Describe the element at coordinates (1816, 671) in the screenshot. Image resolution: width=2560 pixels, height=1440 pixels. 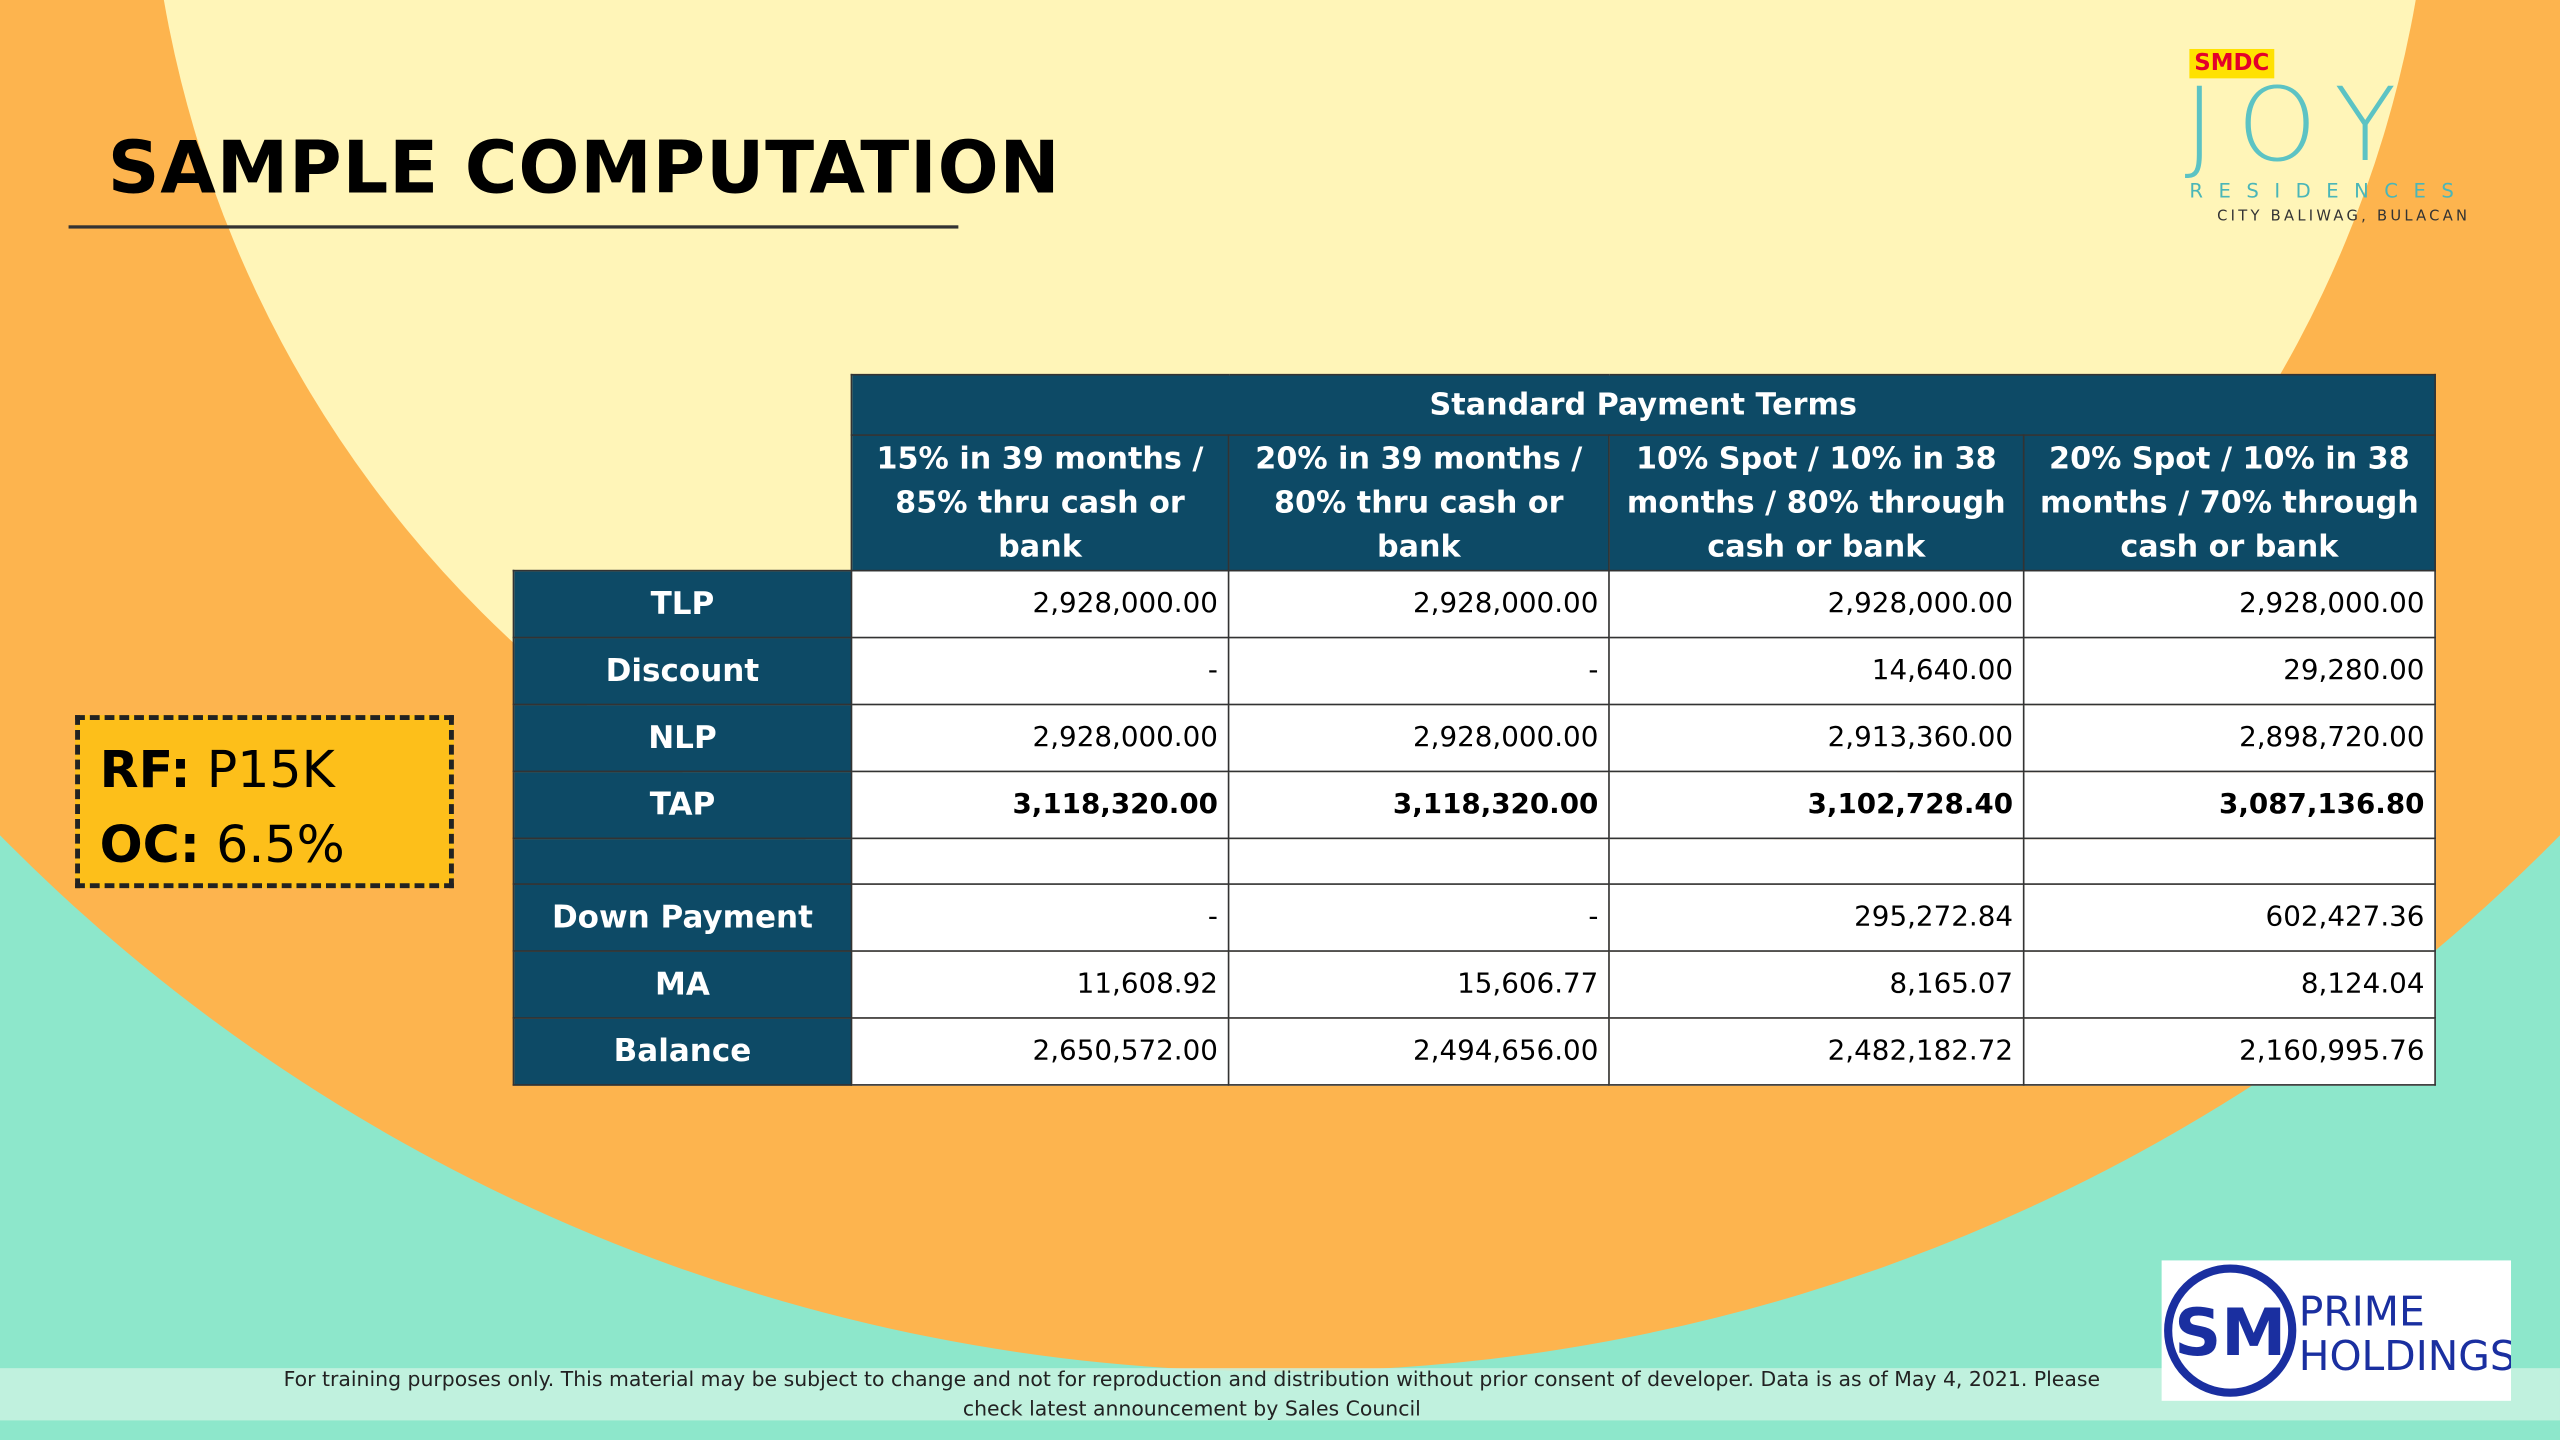
I see `cell: 14,640.00` at that location.